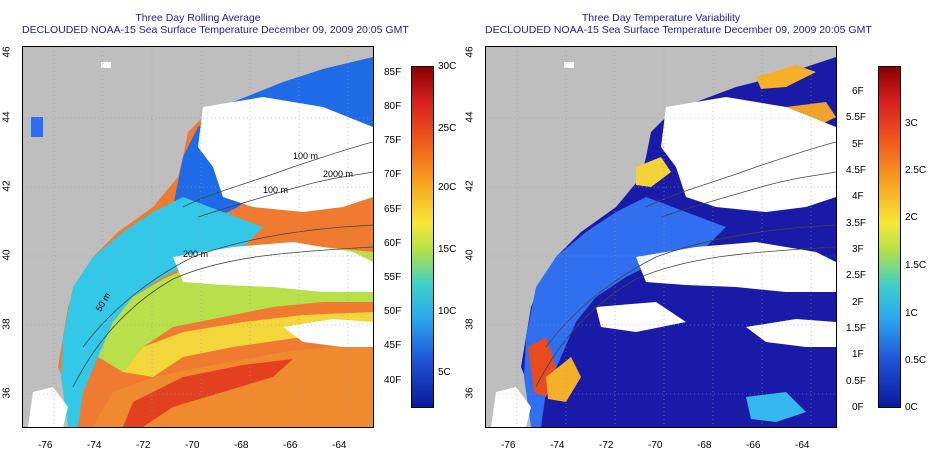 Image resolution: width=950 pixels, height=475 pixels. What do you see at coordinates (470, 324) in the screenshot?
I see `right-lat-38: 38` at bounding box center [470, 324].